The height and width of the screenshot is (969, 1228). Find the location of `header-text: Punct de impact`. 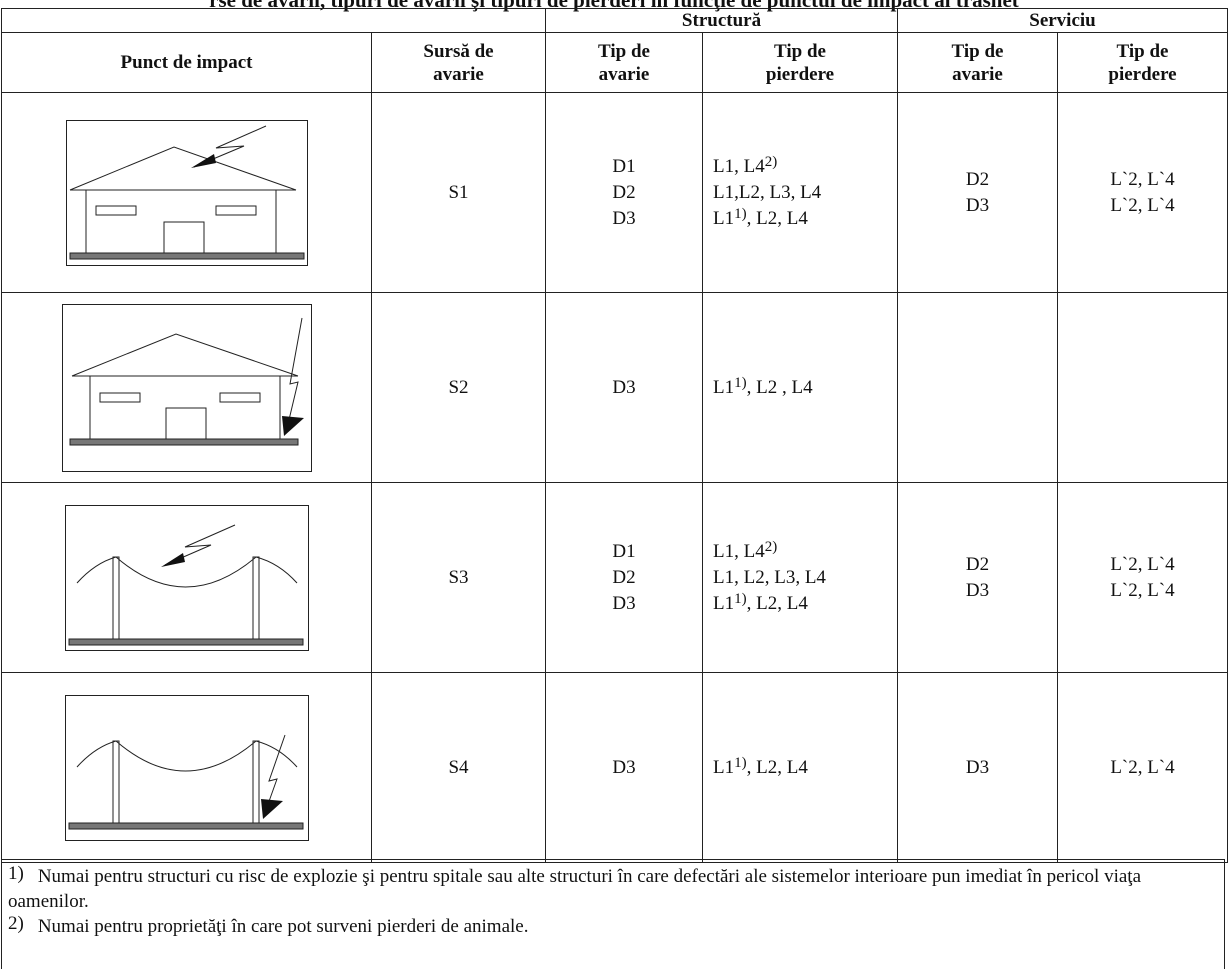

header-text: Punct de impact is located at coordinates (186, 62).